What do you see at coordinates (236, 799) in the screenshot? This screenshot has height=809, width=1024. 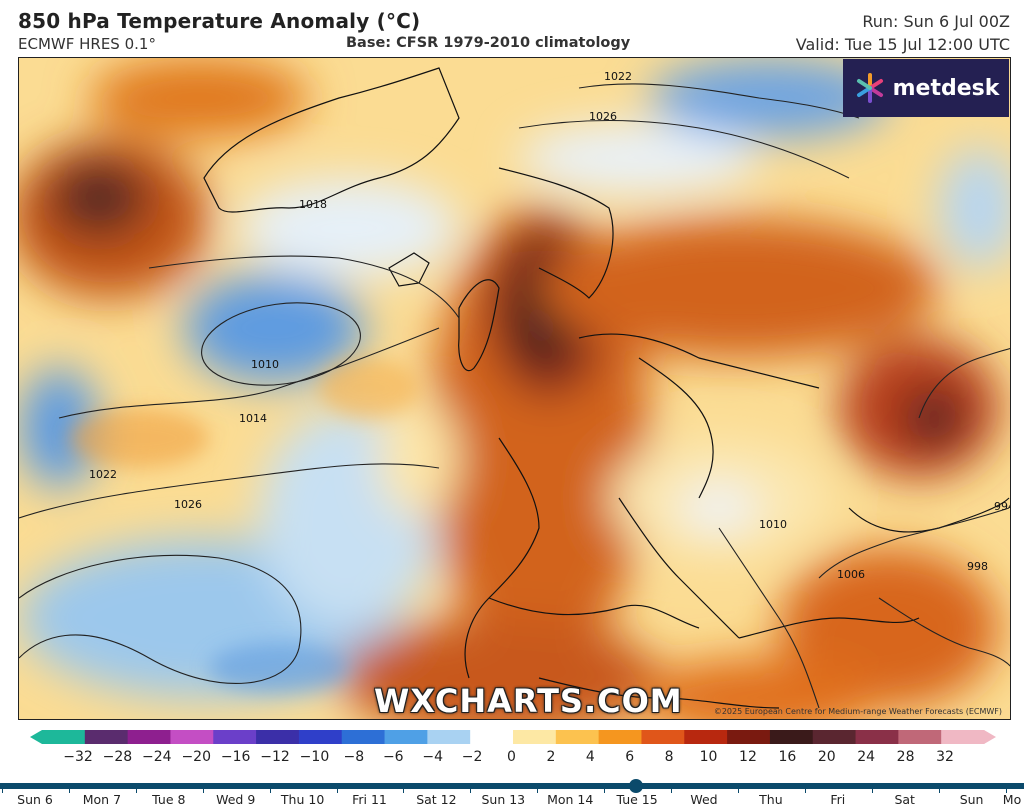 I see `timeline-day-wed-9: Wed 9` at bounding box center [236, 799].